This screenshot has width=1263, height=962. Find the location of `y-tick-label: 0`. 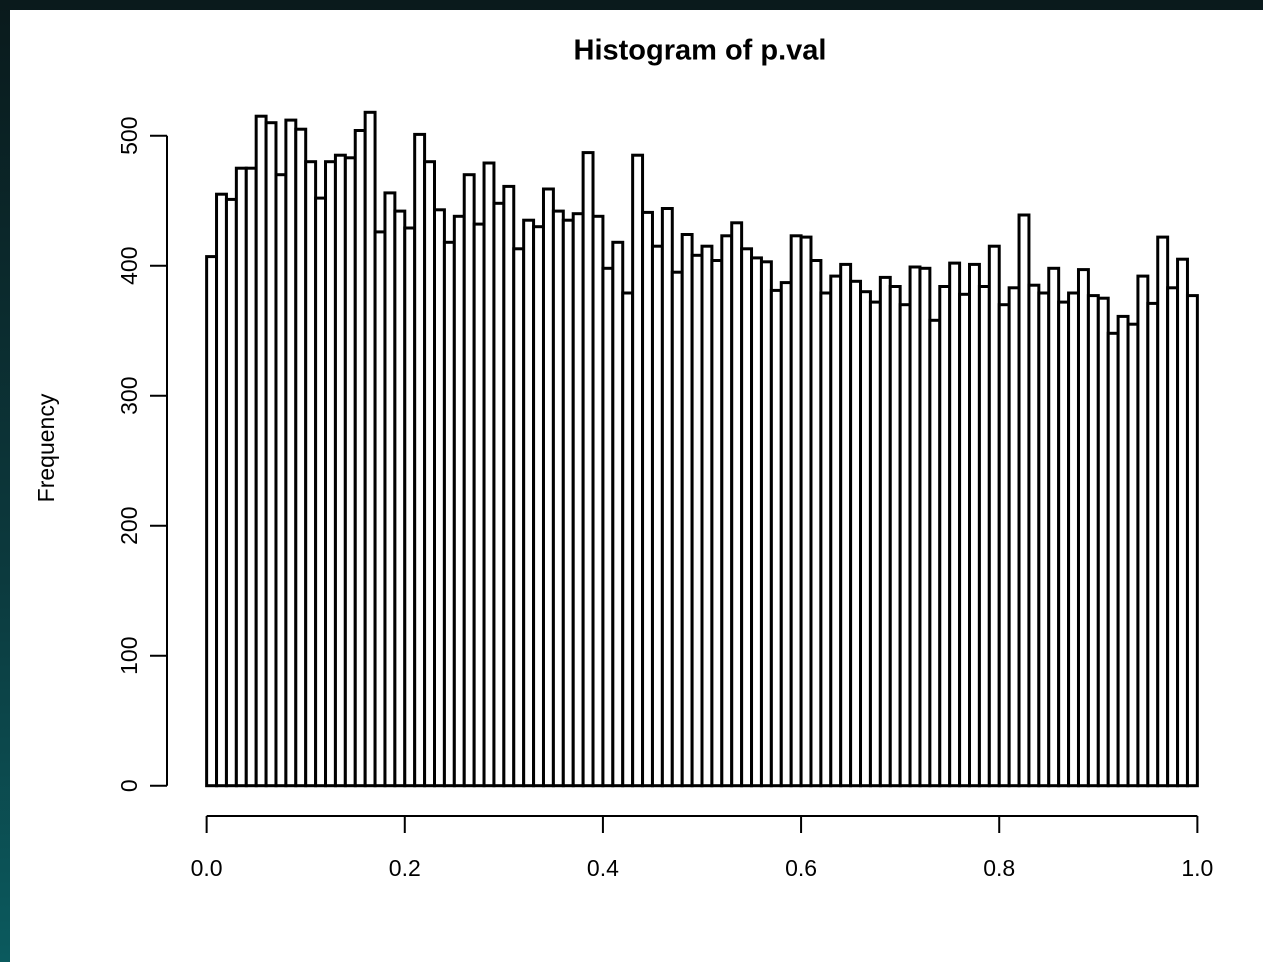

y-tick-label: 0 is located at coordinates (129, 785).